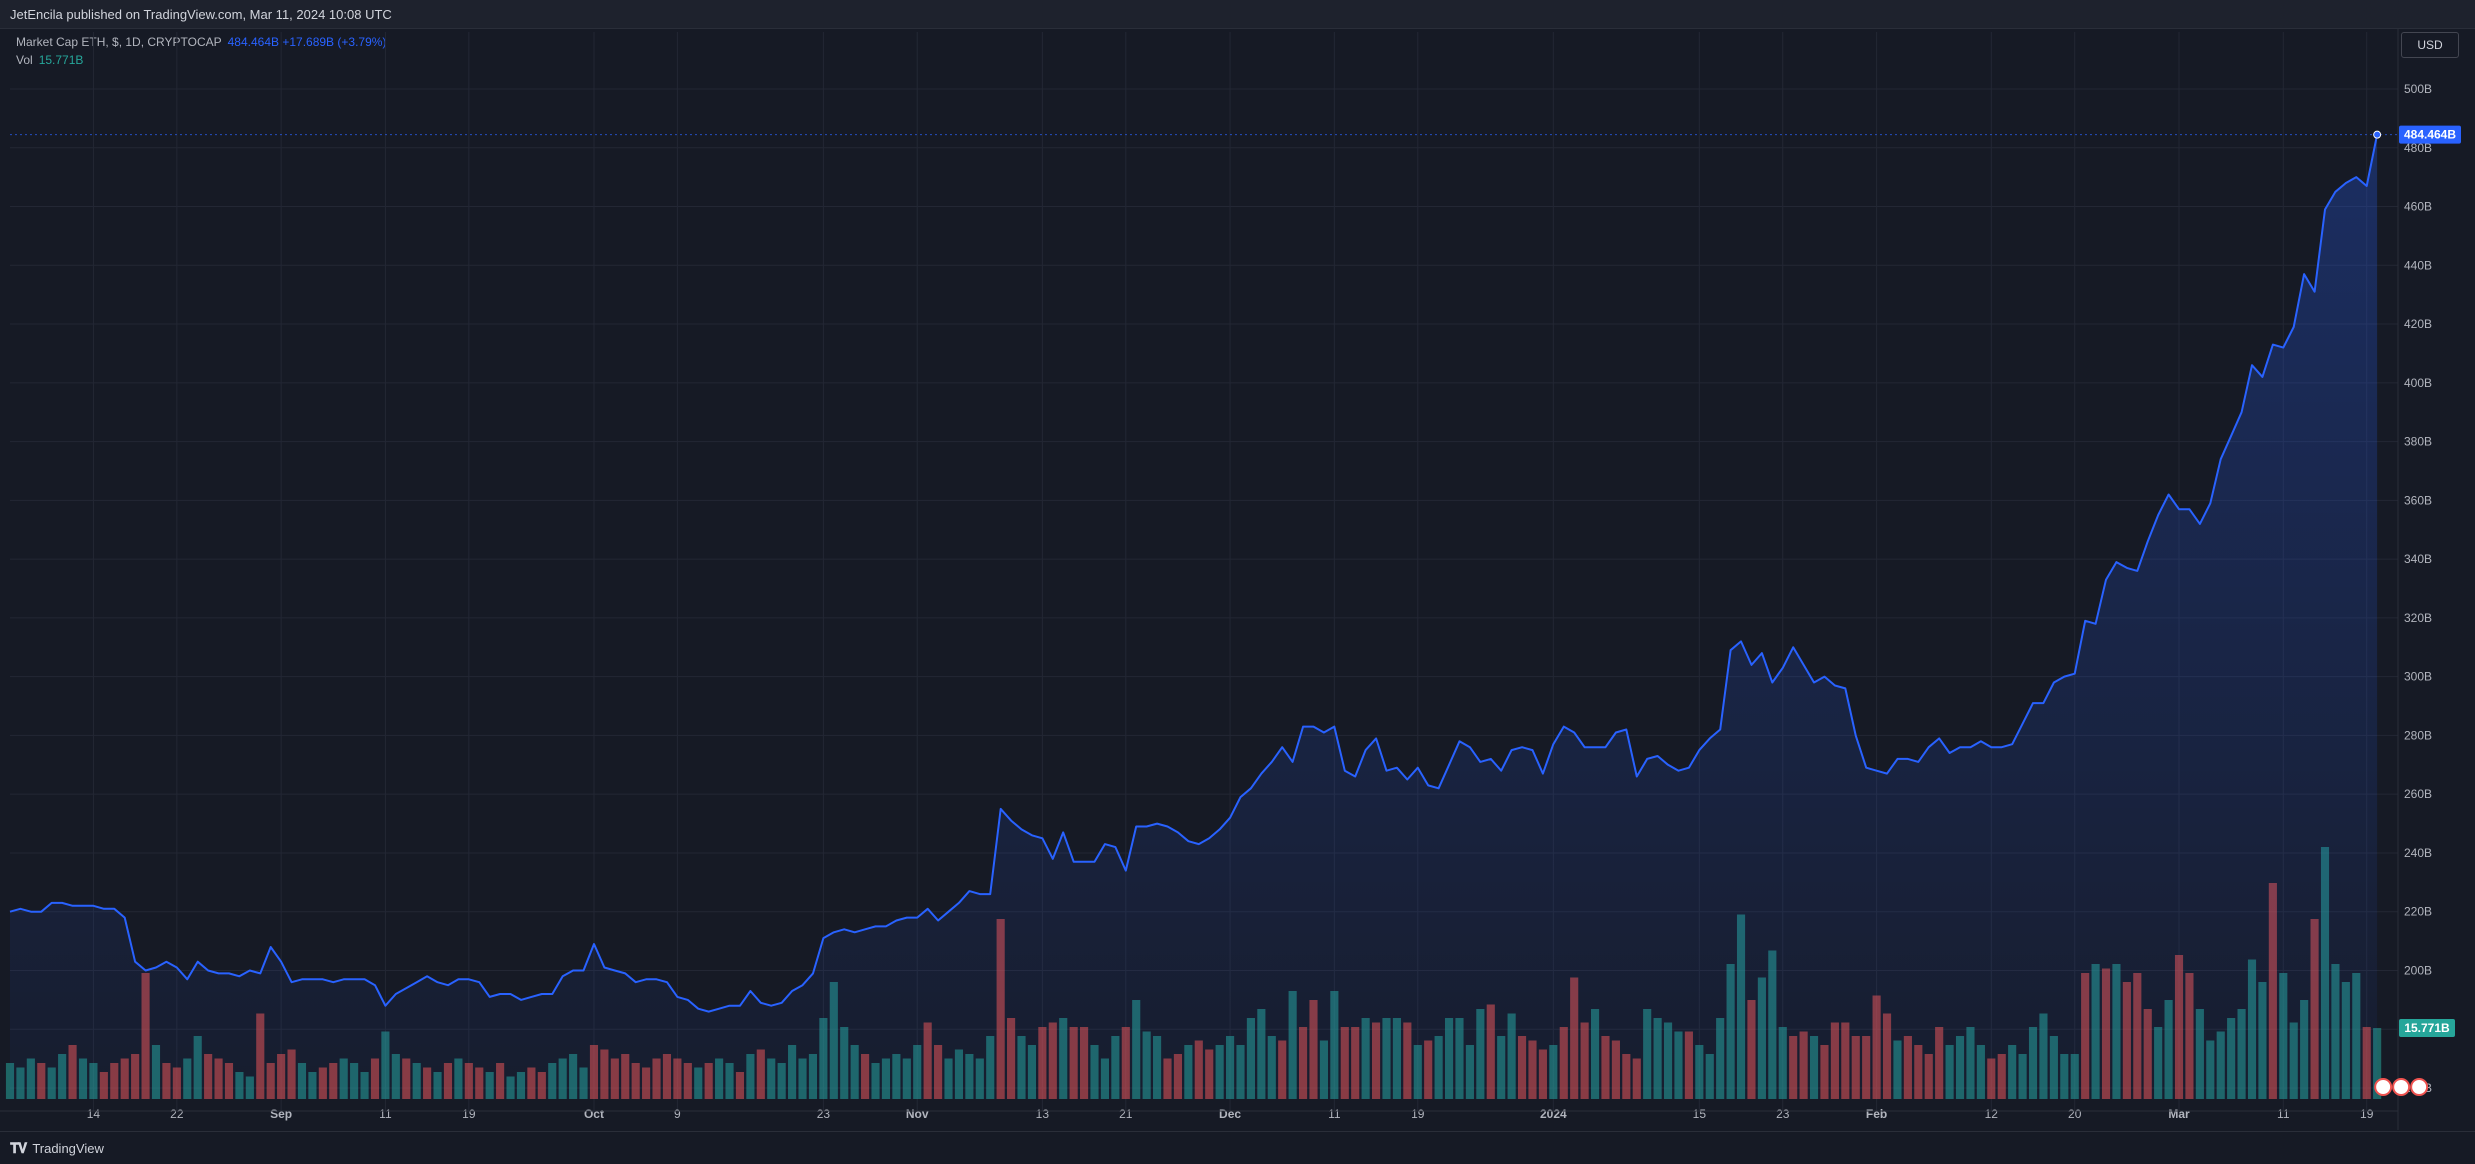 This screenshot has height=1164, width=2475. I want to click on tradingview-logo-icon: 𝐓𝐕, so click(18, 1148).